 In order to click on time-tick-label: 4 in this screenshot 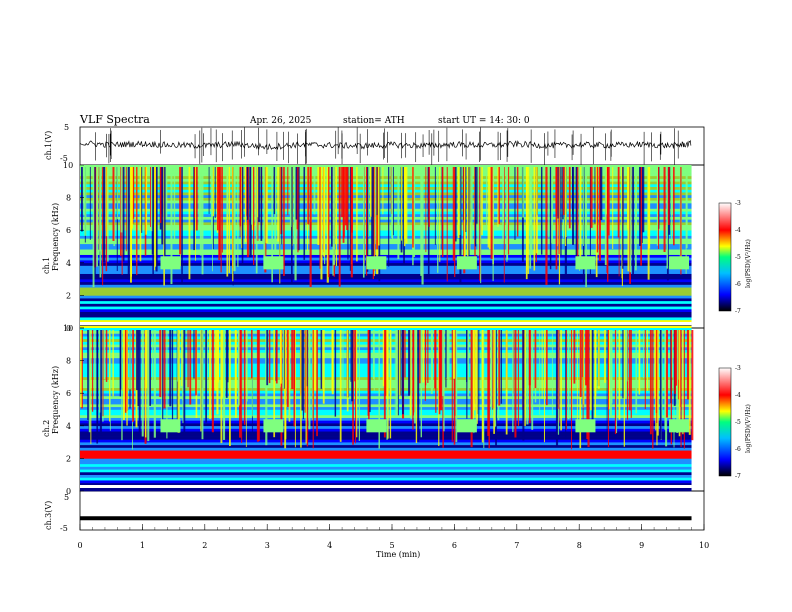, I will do `click(329, 545)`.